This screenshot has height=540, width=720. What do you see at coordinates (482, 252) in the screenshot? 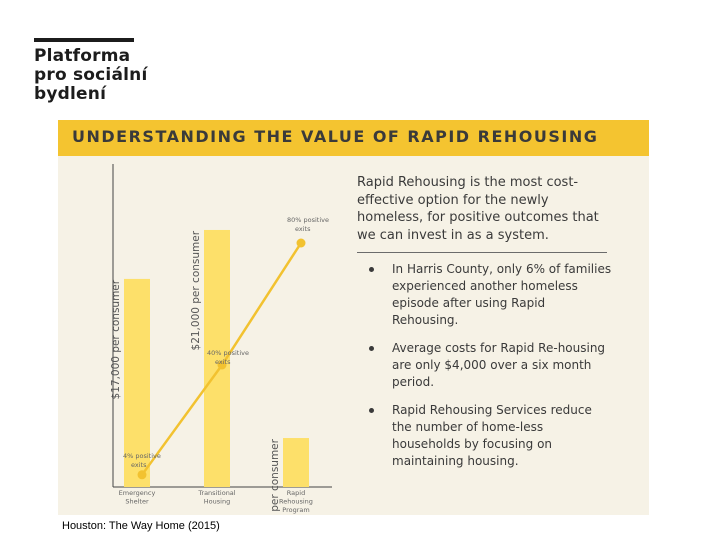
I see `divider` at bounding box center [482, 252].